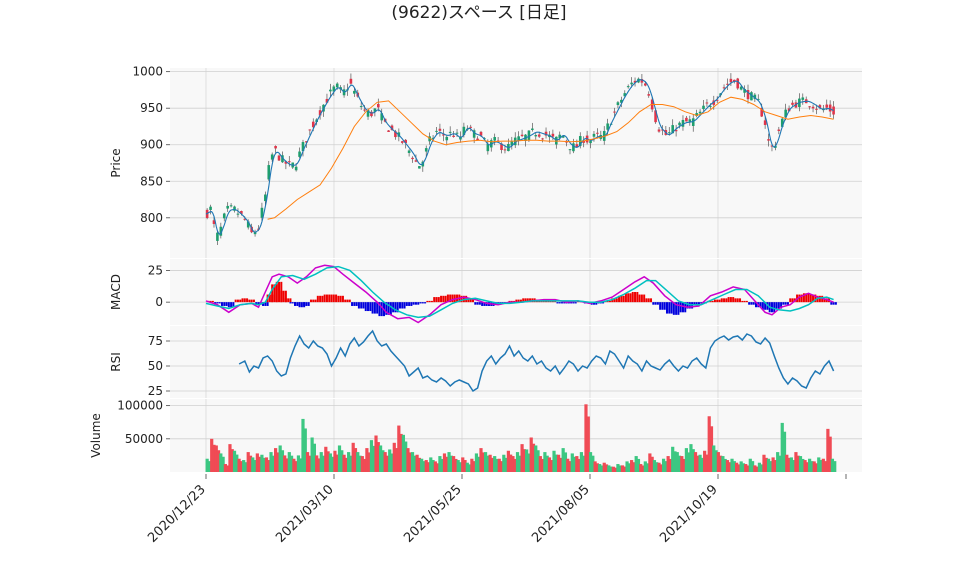  Describe the element at coordinates (151, 218) in the screenshot. I see `y-tick-label: 800` at that location.